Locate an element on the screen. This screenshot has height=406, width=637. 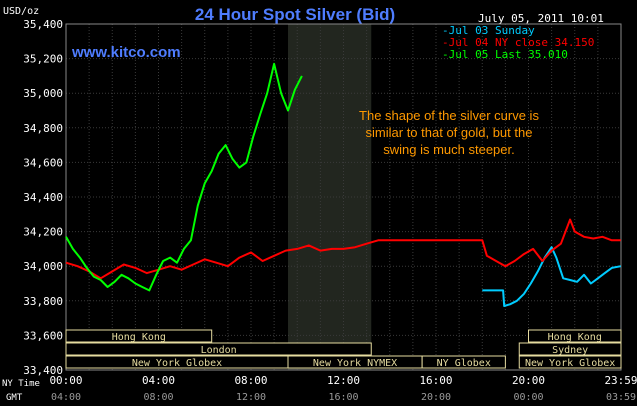
y-tick-label: 34,800 is located at coordinates (43, 128).